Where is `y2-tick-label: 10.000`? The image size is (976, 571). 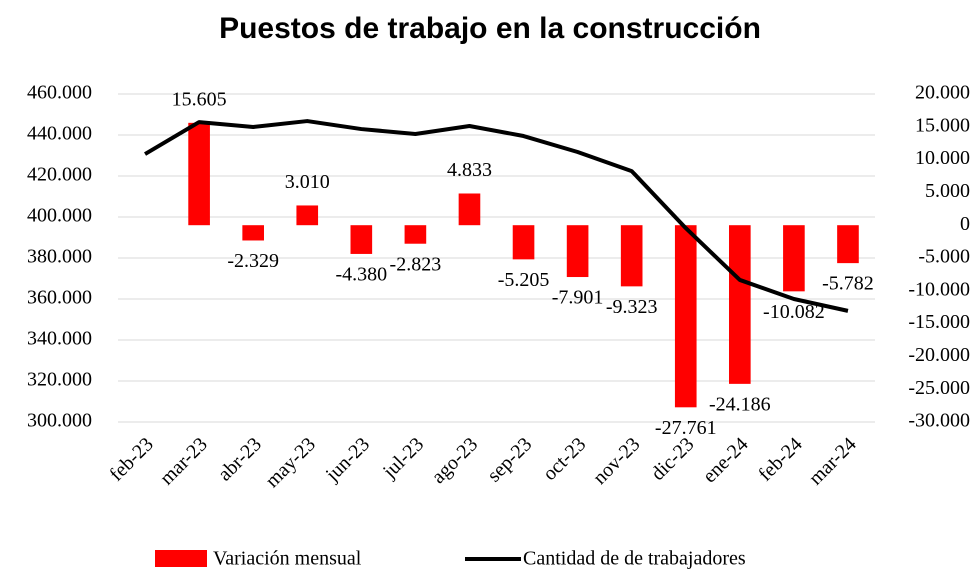
y2-tick-label: 10.000 is located at coordinates (942, 158).